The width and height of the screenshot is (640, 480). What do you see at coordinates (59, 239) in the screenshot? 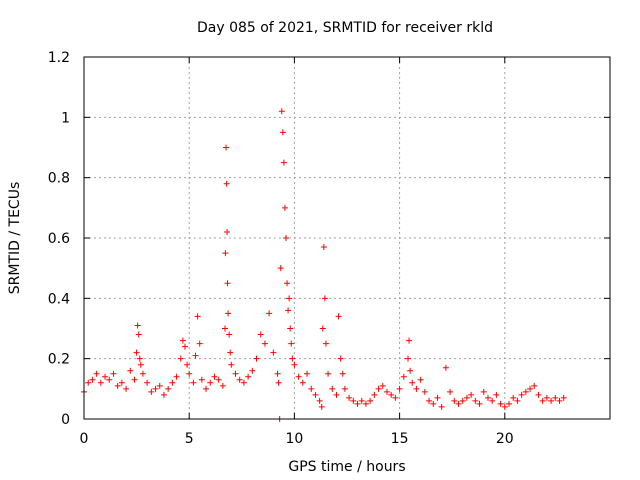
I see `y-tick-label: 0.6` at bounding box center [59, 239].